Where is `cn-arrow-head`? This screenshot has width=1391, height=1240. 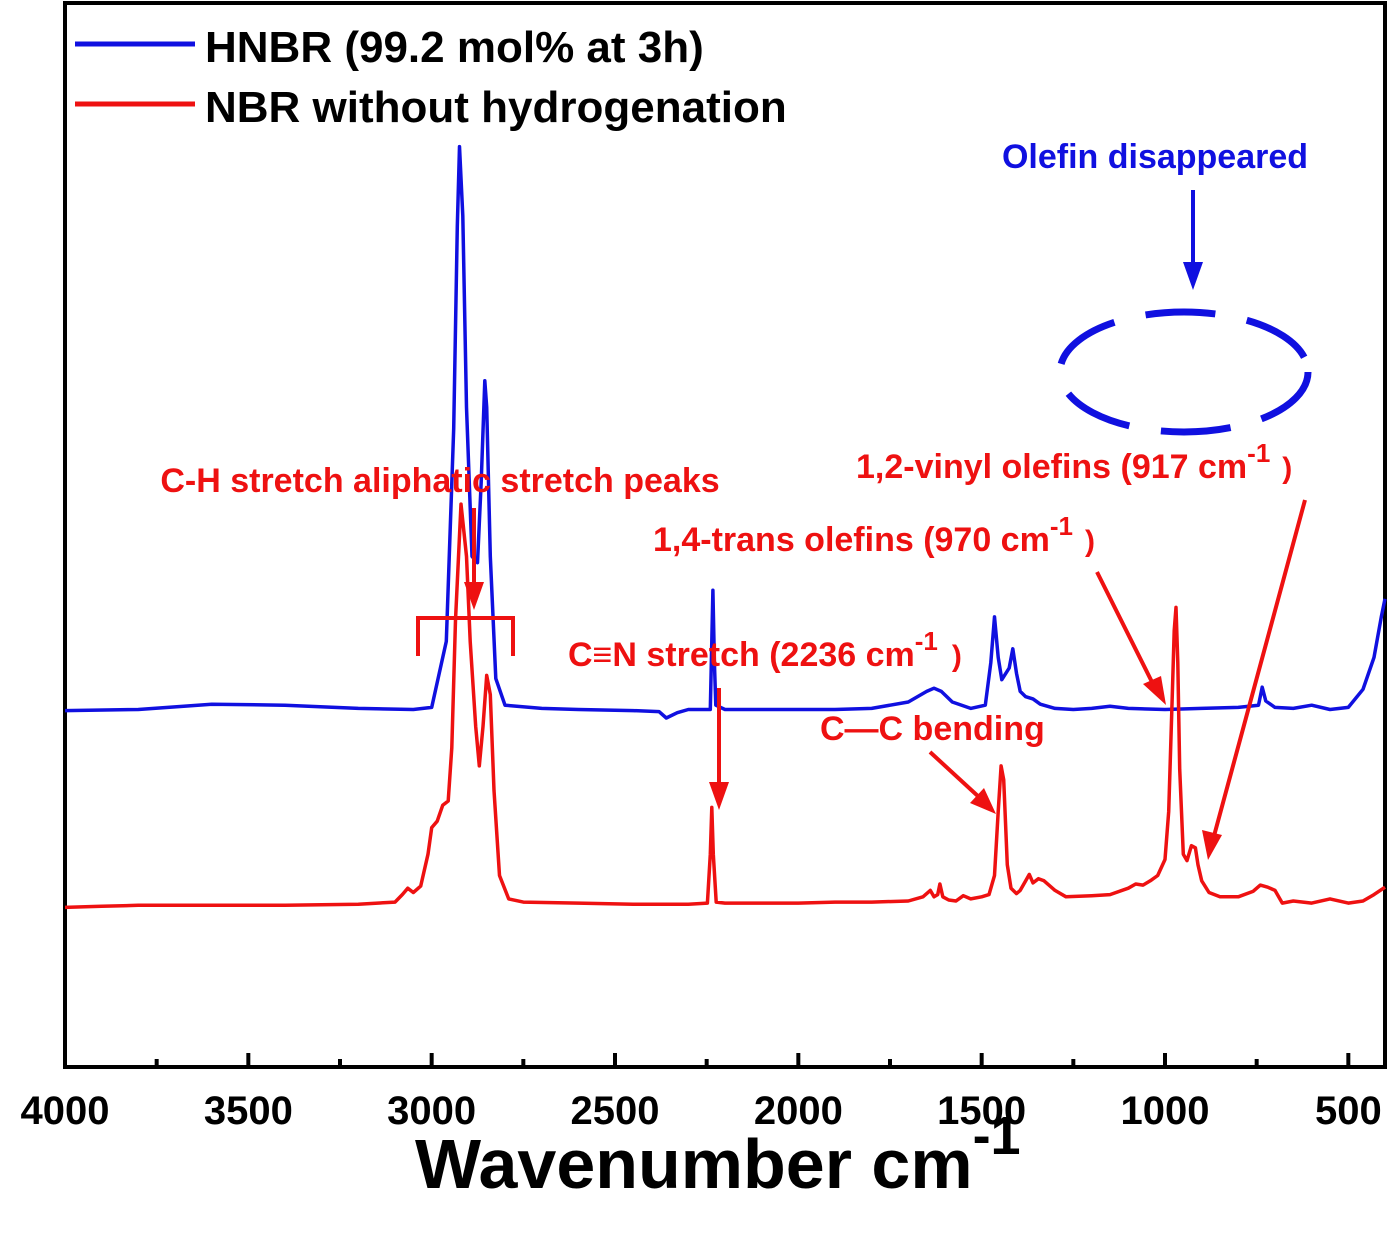 cn-arrow-head is located at coordinates (719, 796).